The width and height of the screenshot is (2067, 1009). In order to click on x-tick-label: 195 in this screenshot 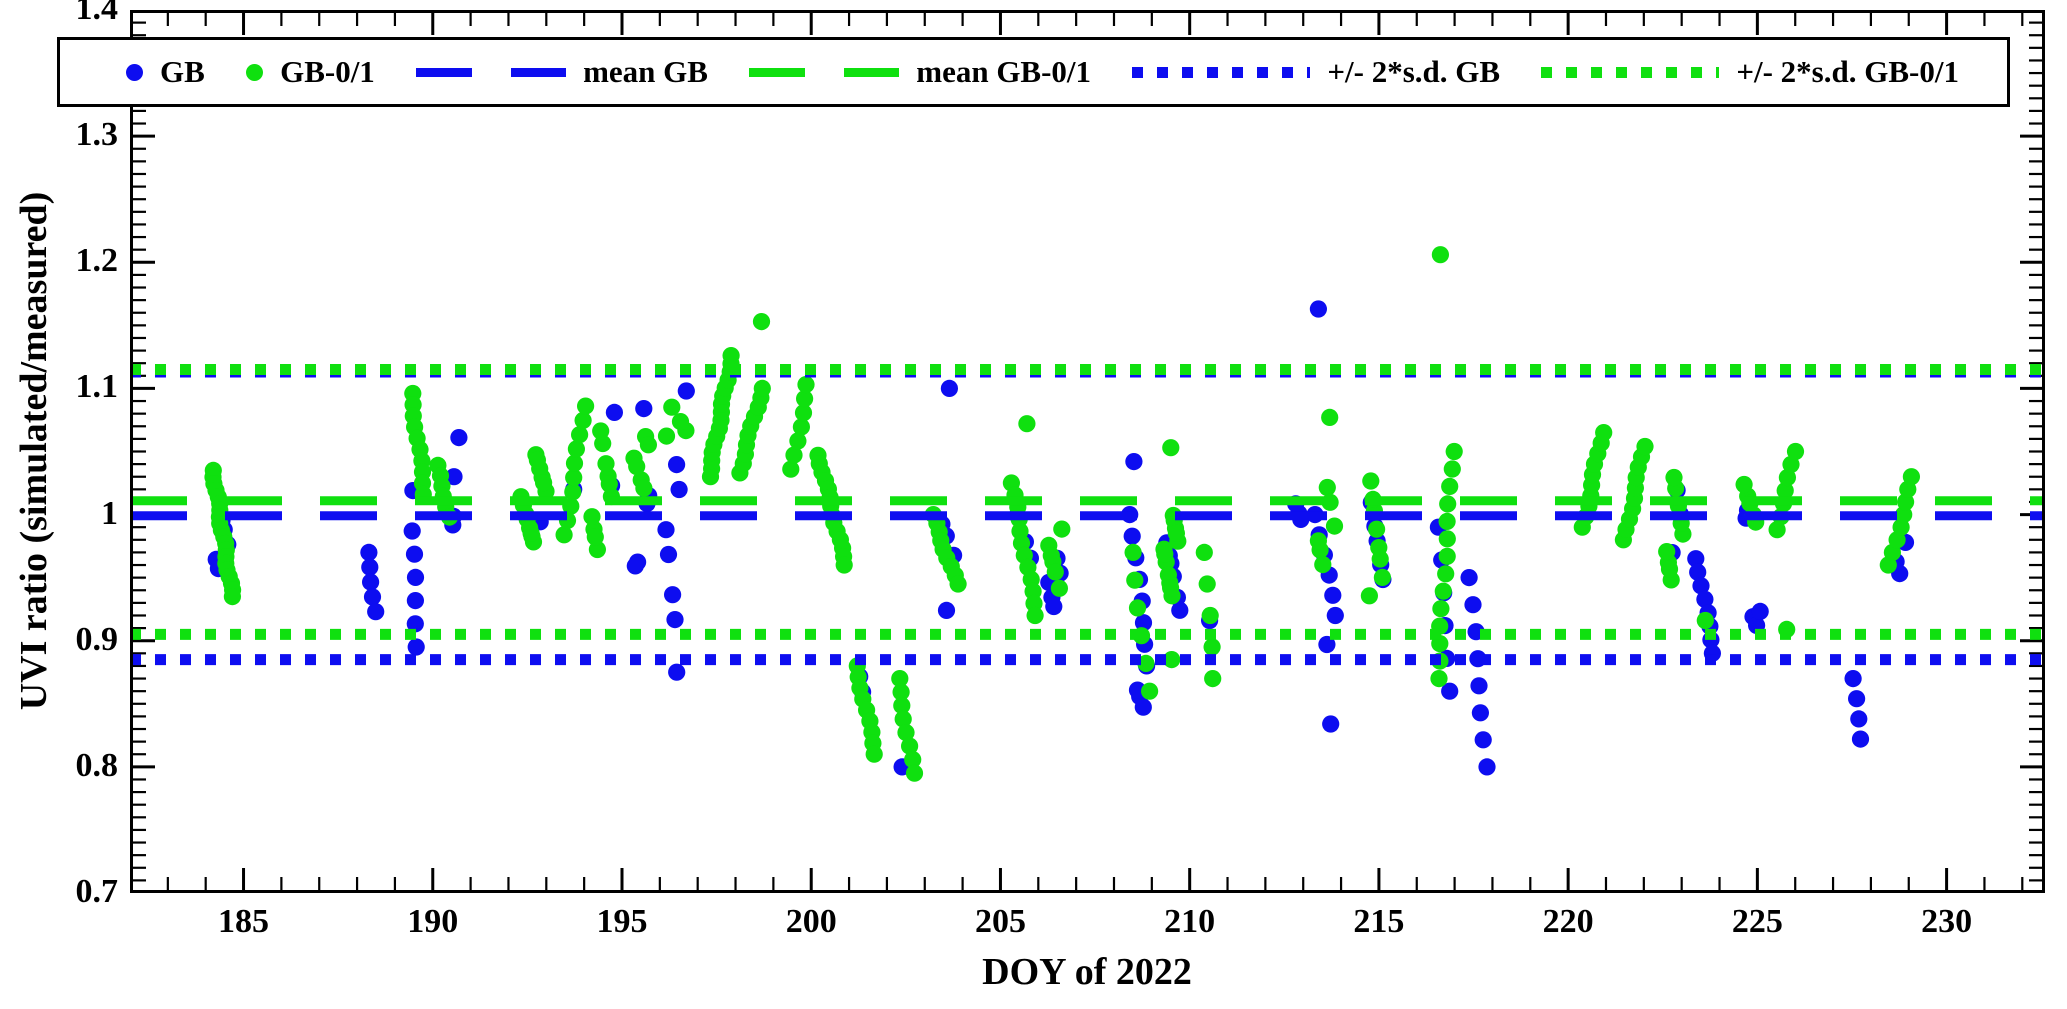, I will do `click(622, 921)`.